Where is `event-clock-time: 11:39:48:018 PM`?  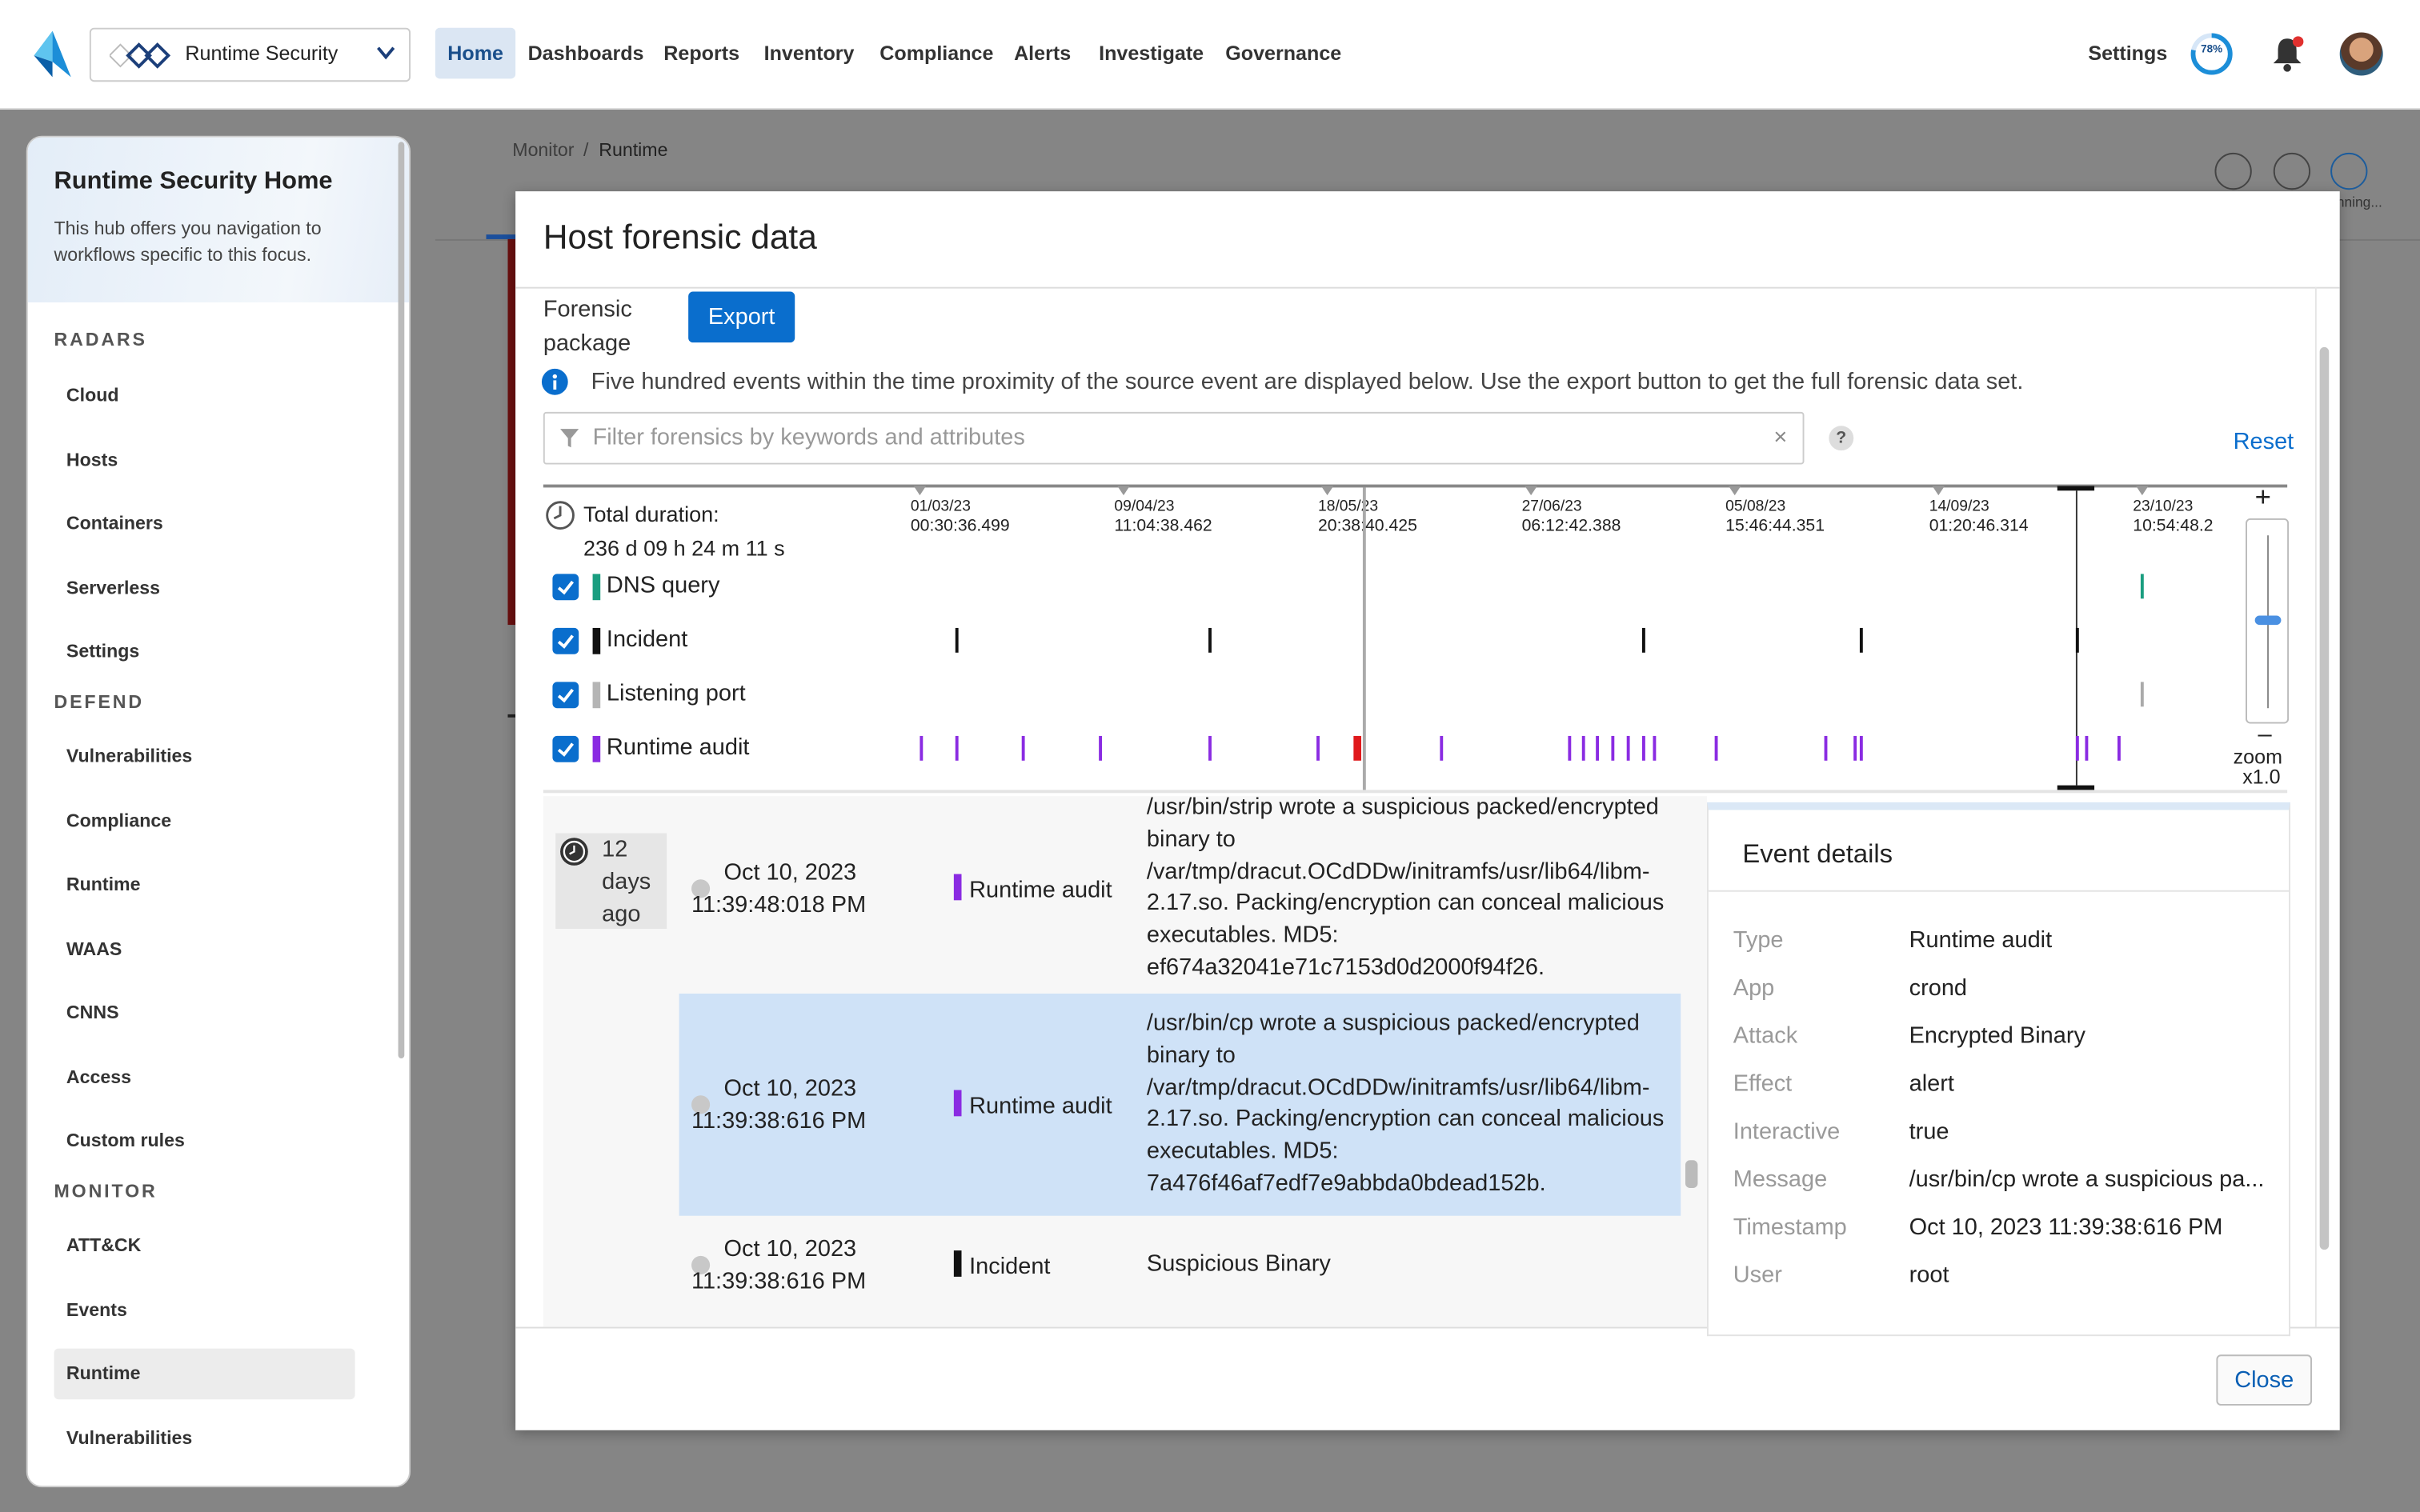 event-clock-time: 11:39:48:018 PM is located at coordinates (778, 905).